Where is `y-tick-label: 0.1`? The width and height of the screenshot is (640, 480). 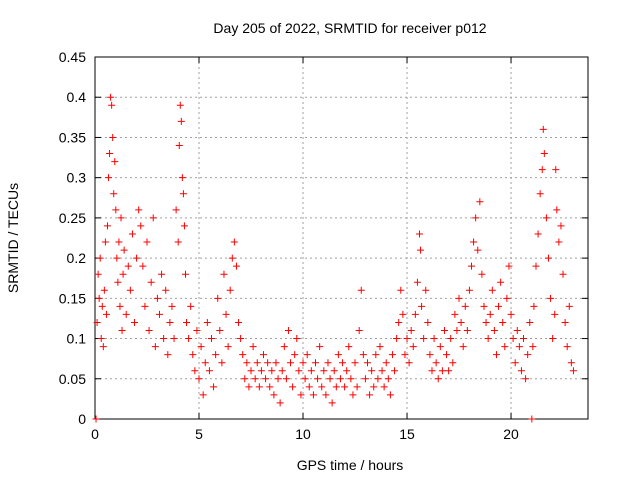 y-tick-label: 0.1 is located at coordinates (77, 339).